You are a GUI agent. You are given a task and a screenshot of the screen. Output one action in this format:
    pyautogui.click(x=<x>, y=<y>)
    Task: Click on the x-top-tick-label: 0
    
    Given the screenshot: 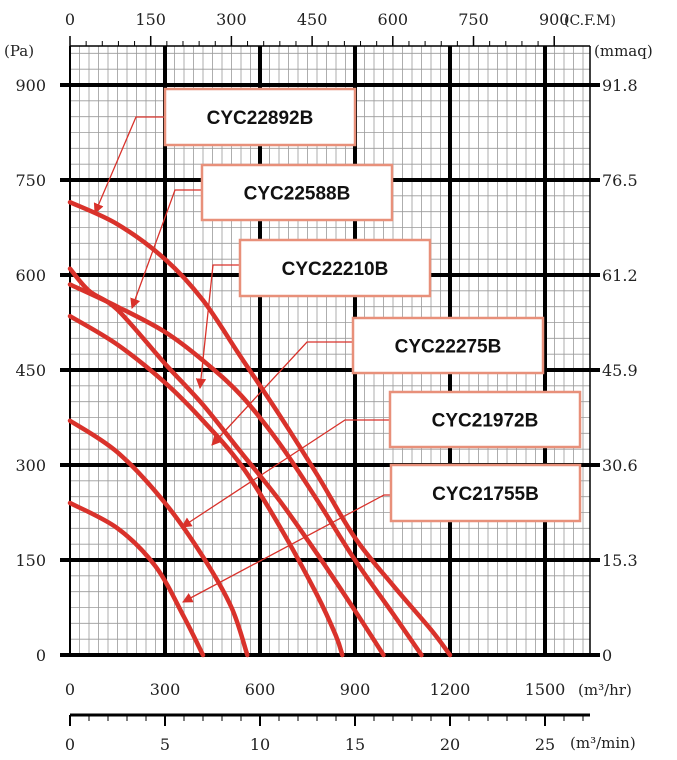 What is the action you would take?
    pyautogui.click(x=70, y=19)
    